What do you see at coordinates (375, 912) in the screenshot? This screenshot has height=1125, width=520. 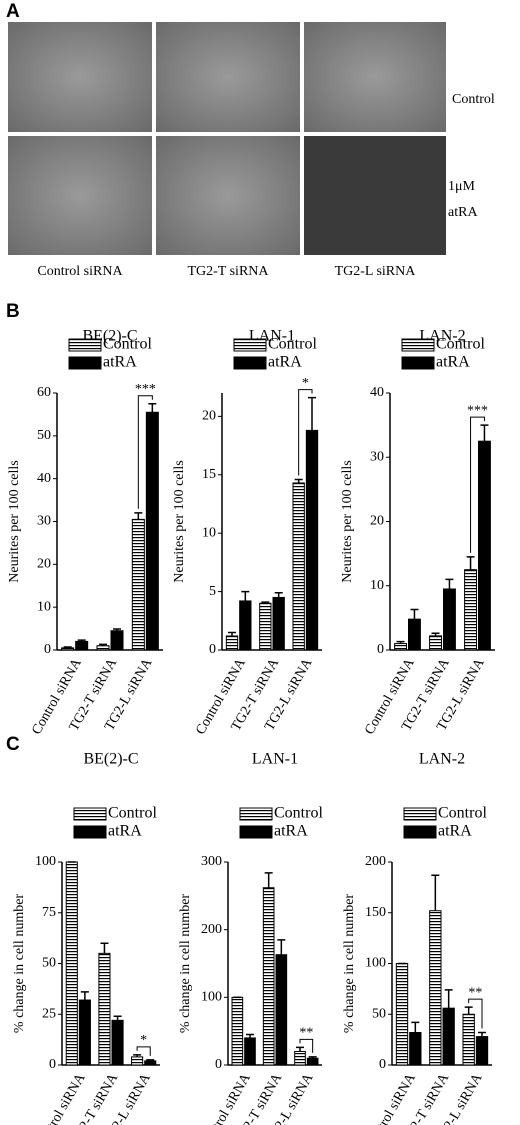 I see `y-tick-label: 150` at bounding box center [375, 912].